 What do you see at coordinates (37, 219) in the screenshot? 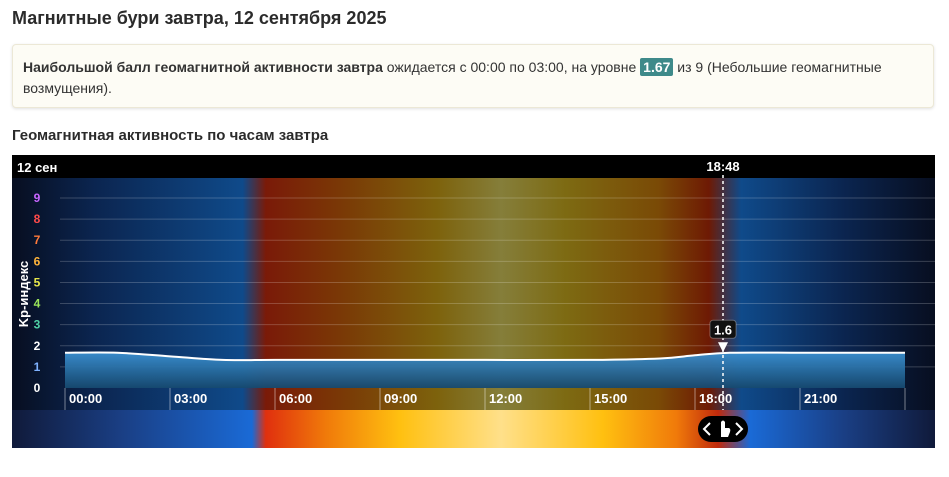
I see `y-tick-label: 8` at bounding box center [37, 219].